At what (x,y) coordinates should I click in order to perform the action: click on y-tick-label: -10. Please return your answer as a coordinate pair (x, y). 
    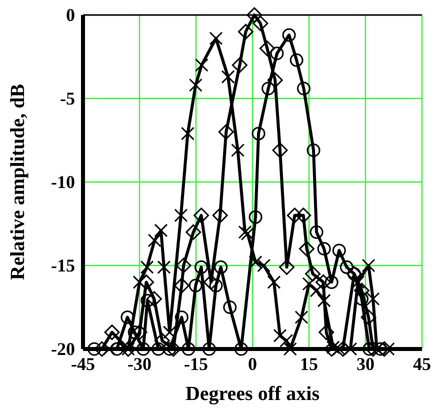
    Looking at the image, I should click on (63, 182).